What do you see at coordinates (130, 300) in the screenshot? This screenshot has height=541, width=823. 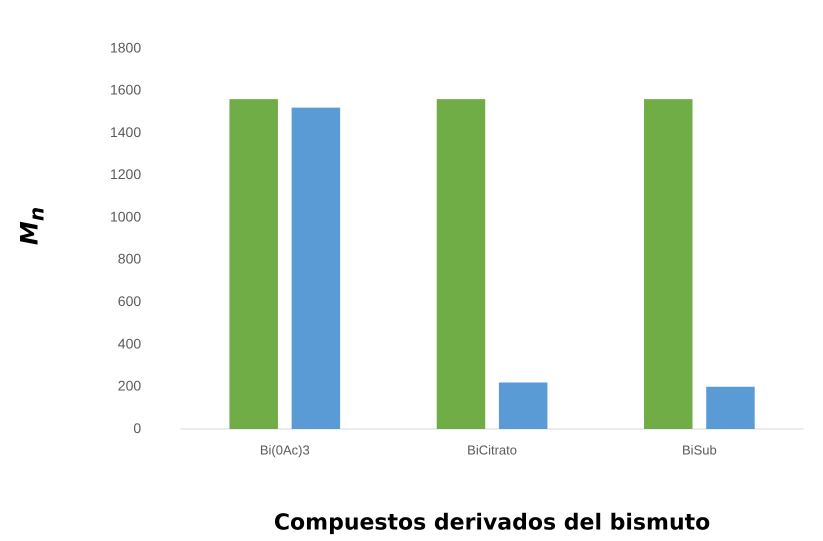 I see `y-tick-label: 600` at bounding box center [130, 300].